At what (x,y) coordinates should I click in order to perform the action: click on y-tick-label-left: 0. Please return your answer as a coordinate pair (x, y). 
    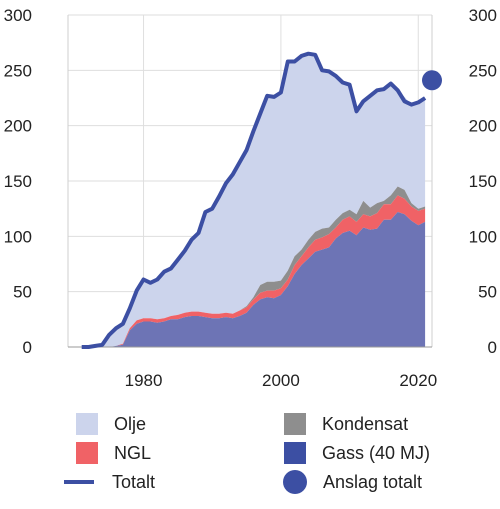
    Looking at the image, I should click on (27, 347).